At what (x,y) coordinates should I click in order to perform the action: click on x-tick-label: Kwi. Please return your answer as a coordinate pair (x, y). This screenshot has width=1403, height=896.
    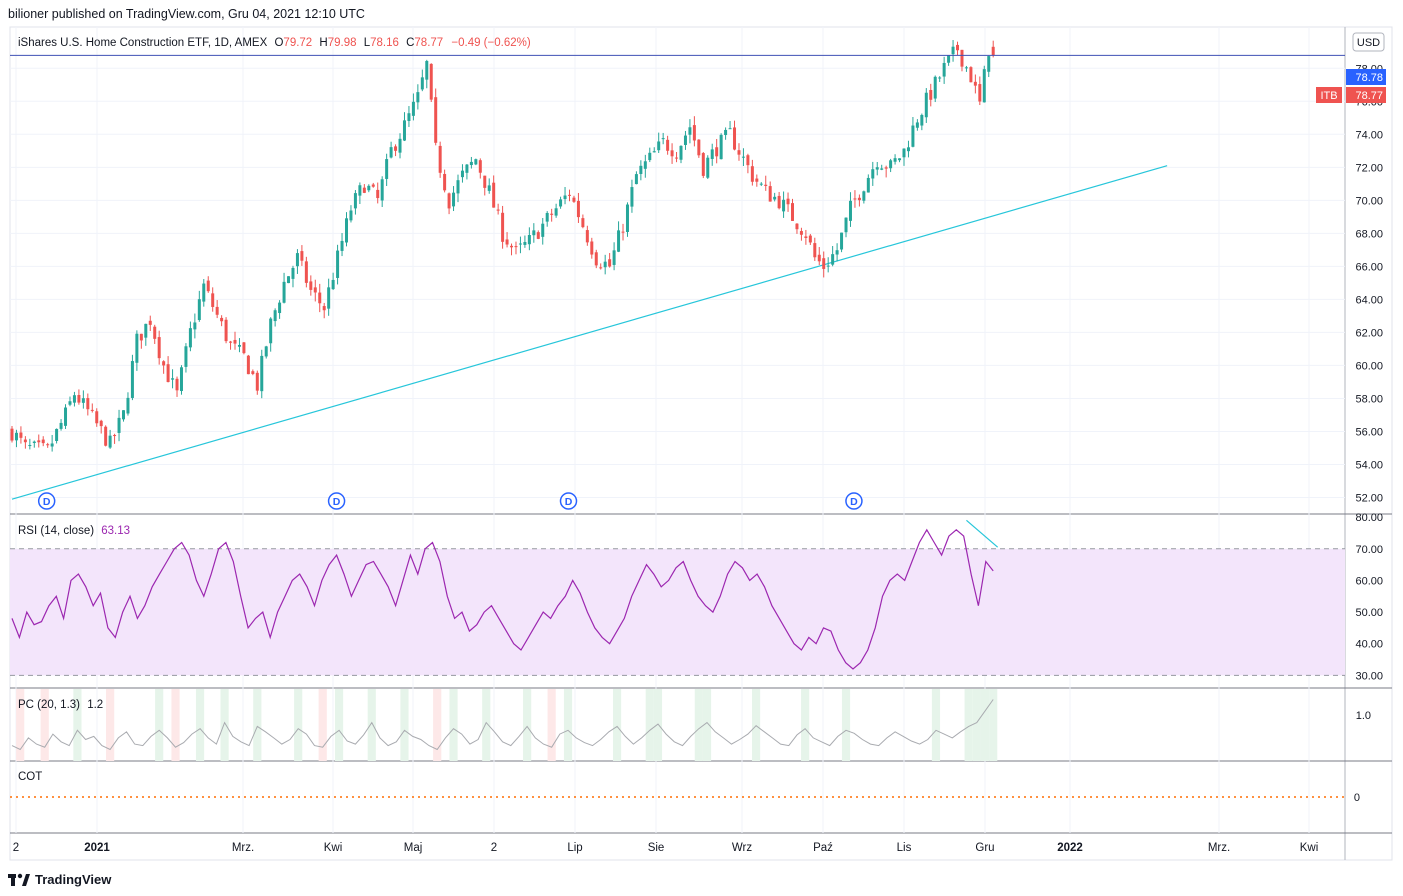
    Looking at the image, I should click on (1309, 848).